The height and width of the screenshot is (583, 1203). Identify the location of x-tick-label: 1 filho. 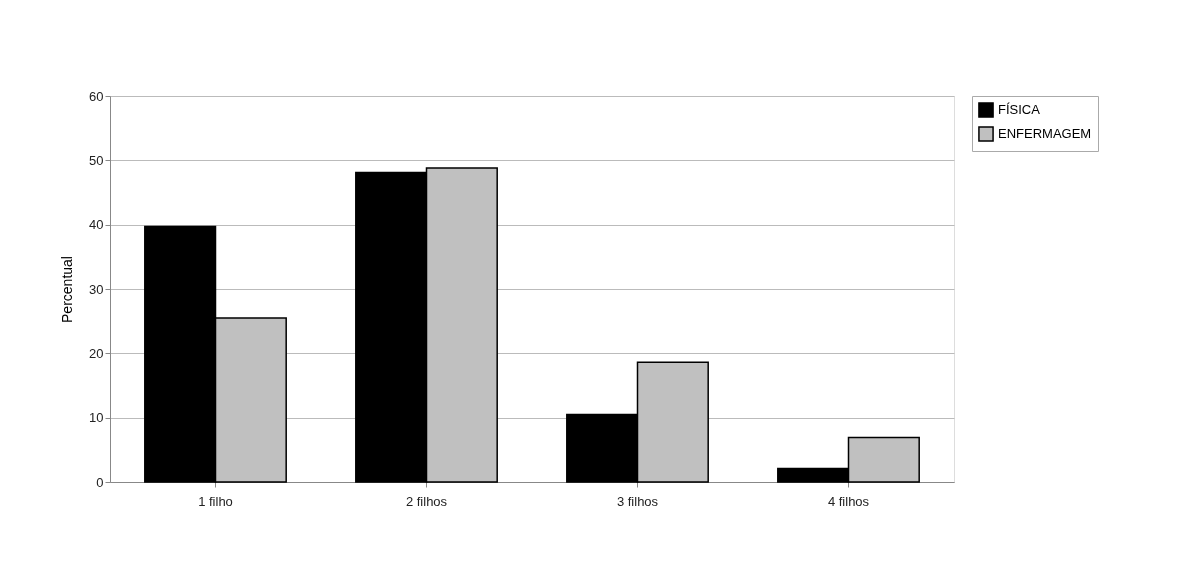
(215, 501).